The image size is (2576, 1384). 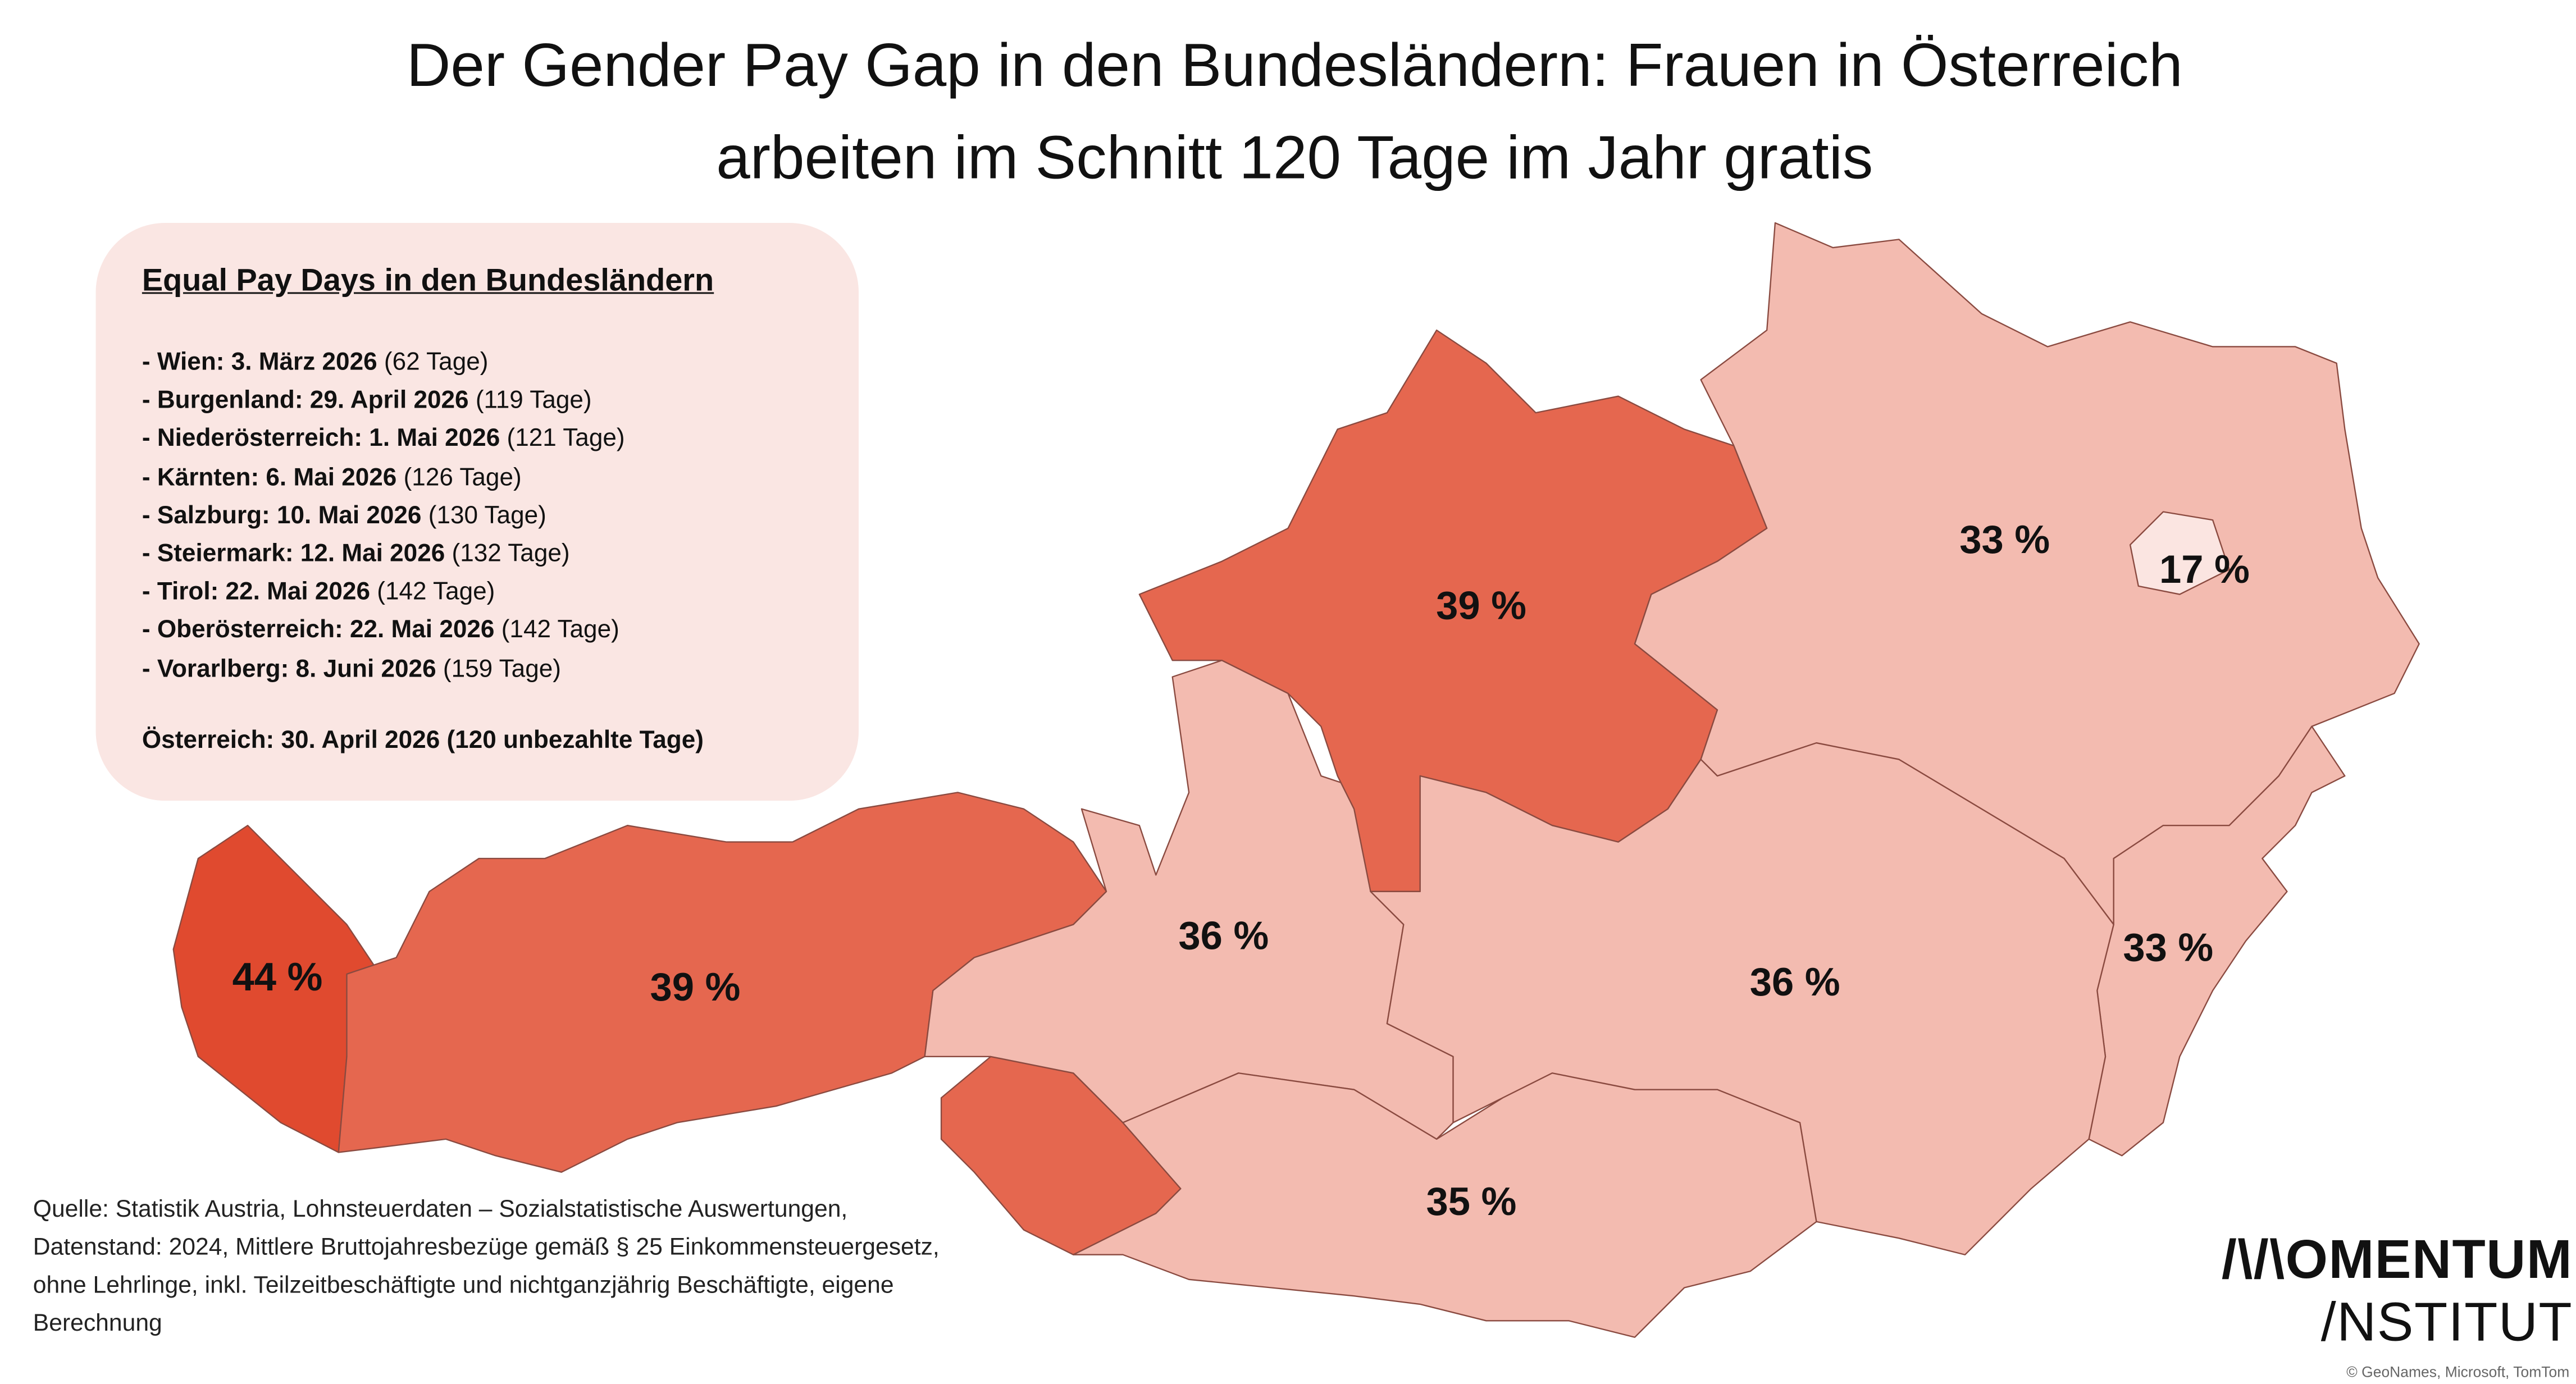 I want to click on item-days: (126 Tage), so click(x=462, y=477).